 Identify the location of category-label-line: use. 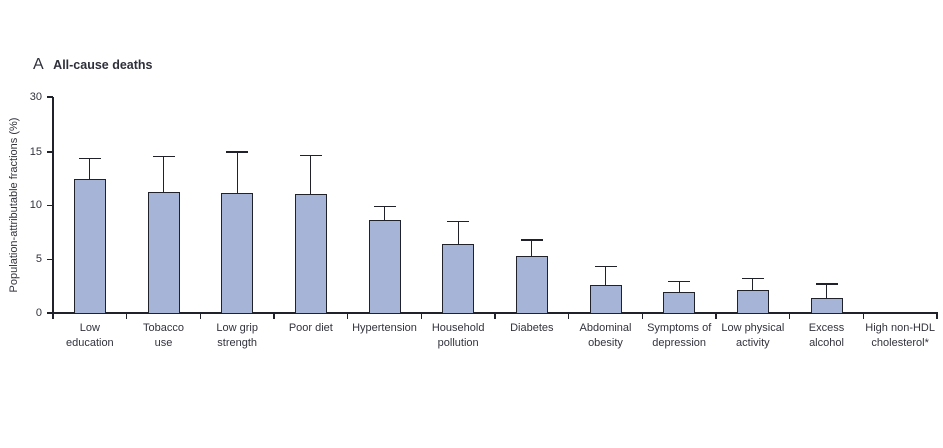
(163, 342).